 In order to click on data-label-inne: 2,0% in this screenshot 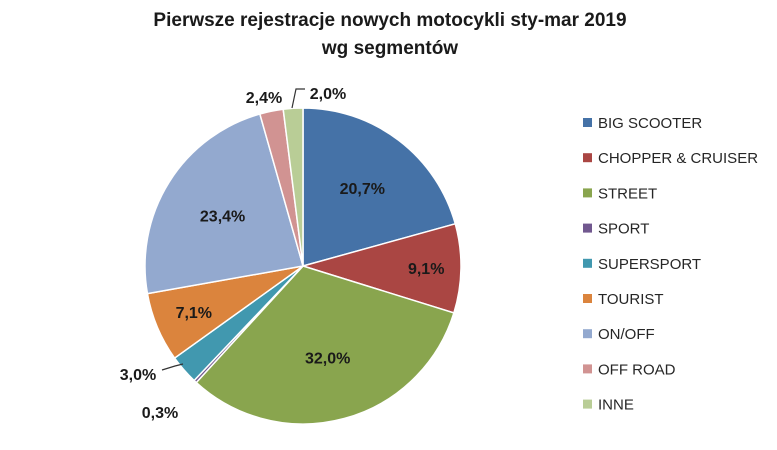, I will do `click(328, 94)`.